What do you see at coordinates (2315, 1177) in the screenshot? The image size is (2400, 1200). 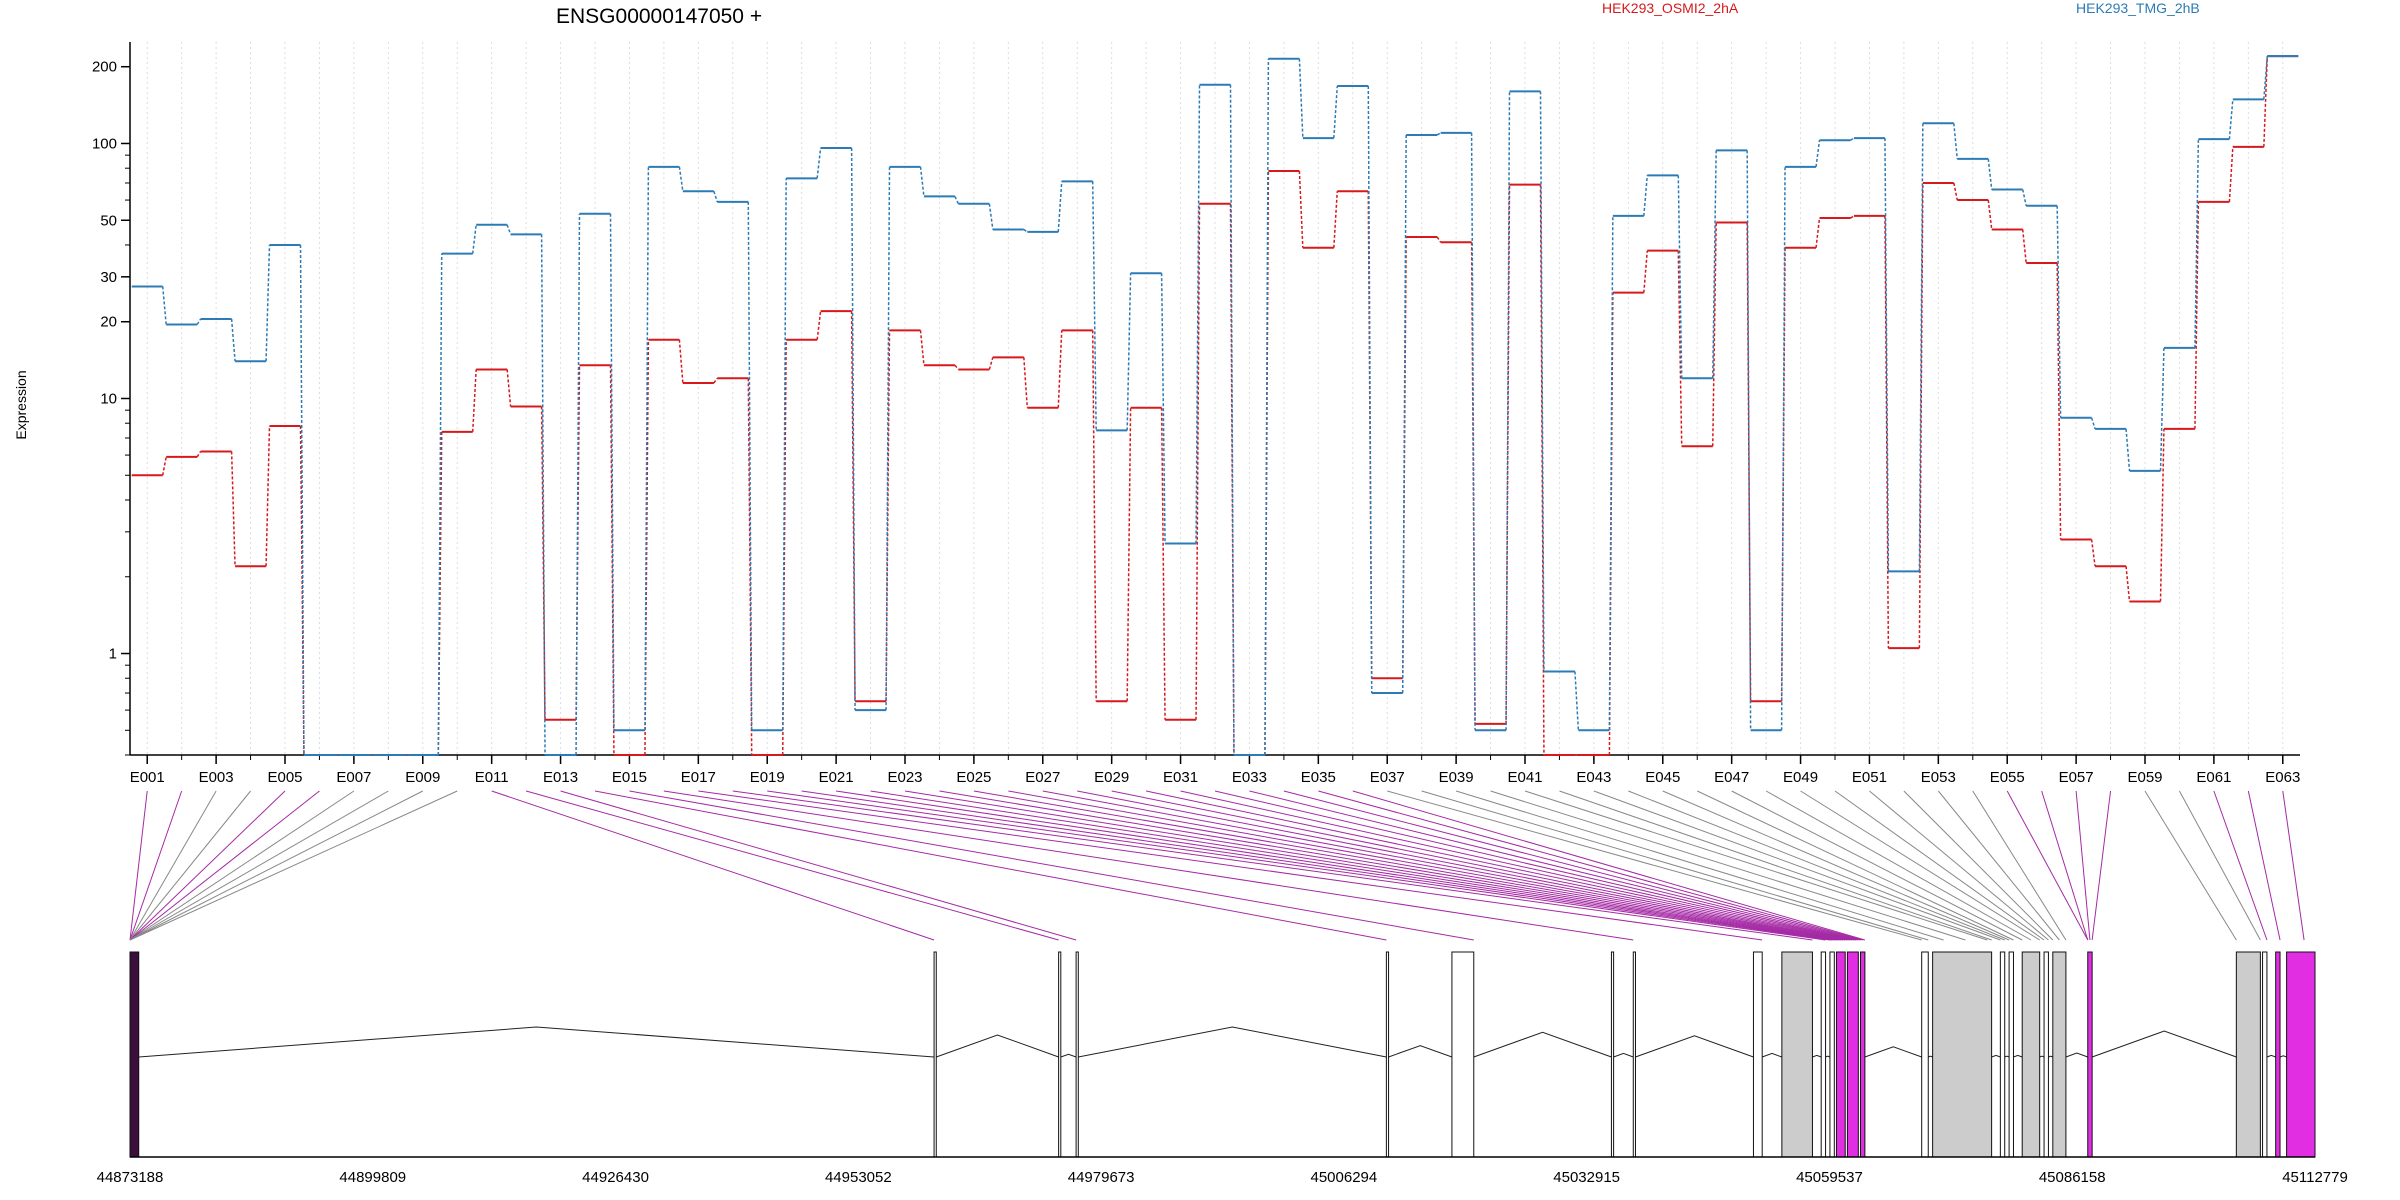 I see `genomic-tick-label: 45112779` at bounding box center [2315, 1177].